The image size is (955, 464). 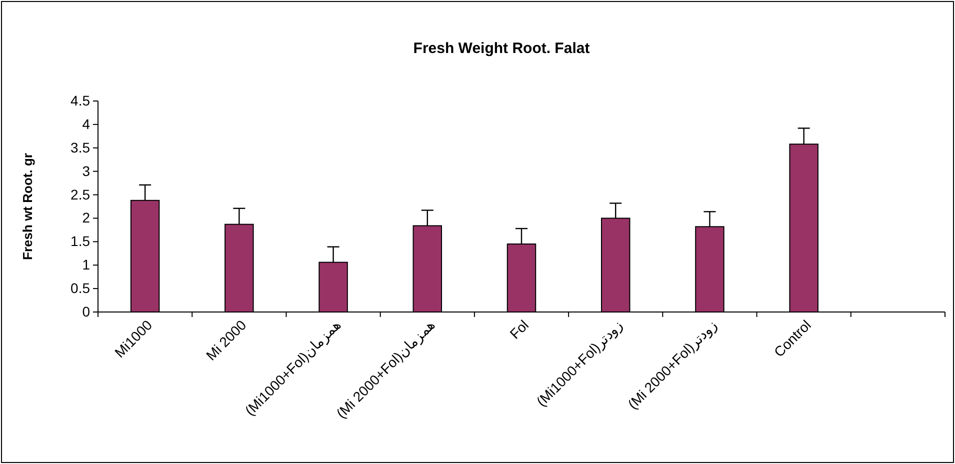 What do you see at coordinates (86, 264) in the screenshot?
I see `y-tick-label: 1` at bounding box center [86, 264].